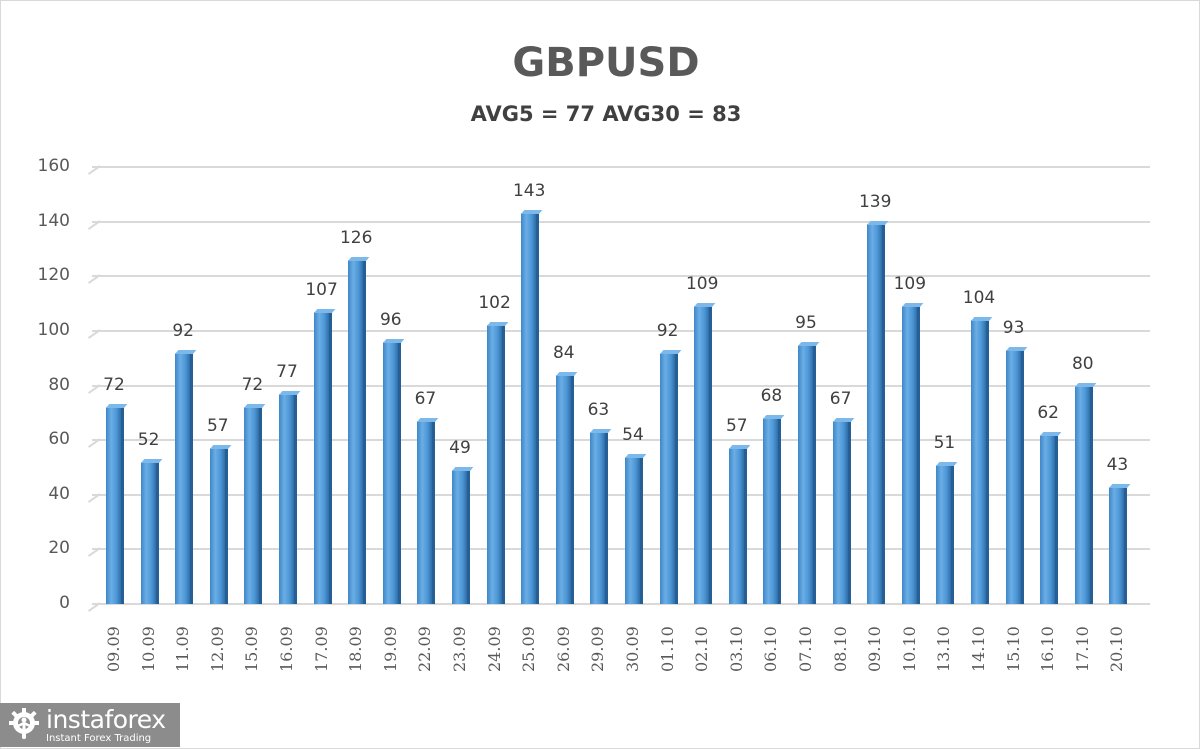 The image size is (1200, 749). Describe the element at coordinates (875, 649) in the screenshot. I see `date-label: 09.10` at that location.